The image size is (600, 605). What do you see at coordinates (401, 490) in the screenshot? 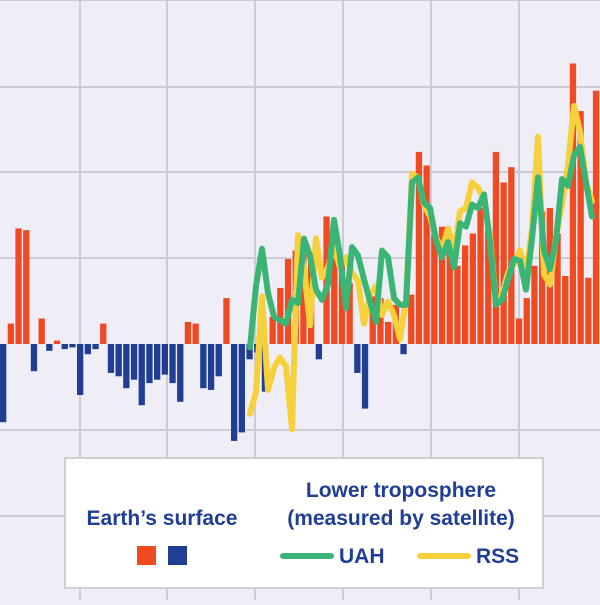
I see `legend-troposphere-title: Lower troposphere` at bounding box center [401, 490].